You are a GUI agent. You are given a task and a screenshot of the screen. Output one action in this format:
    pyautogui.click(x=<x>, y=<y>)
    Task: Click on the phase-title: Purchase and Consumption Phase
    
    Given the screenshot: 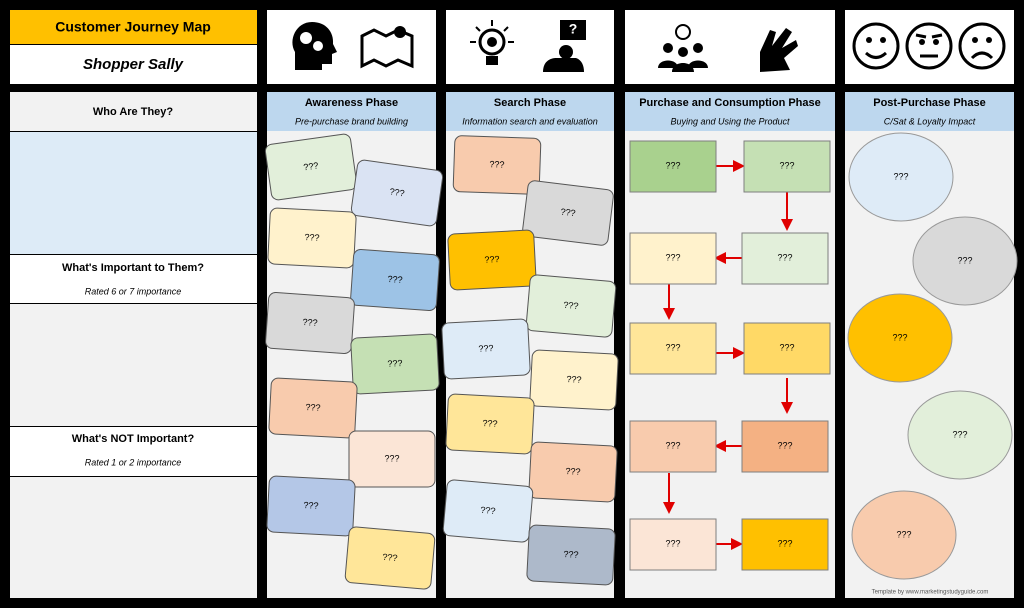 What is the action you would take?
    pyautogui.click(x=730, y=103)
    